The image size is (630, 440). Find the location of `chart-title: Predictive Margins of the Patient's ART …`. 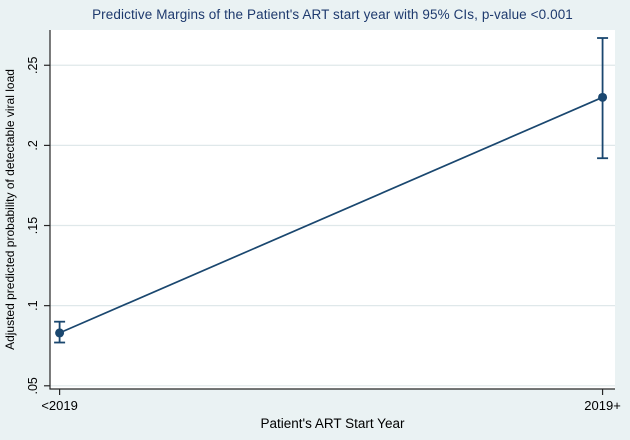

chart-title: Predictive Margins of the Patient's ART … is located at coordinates (332, 14).